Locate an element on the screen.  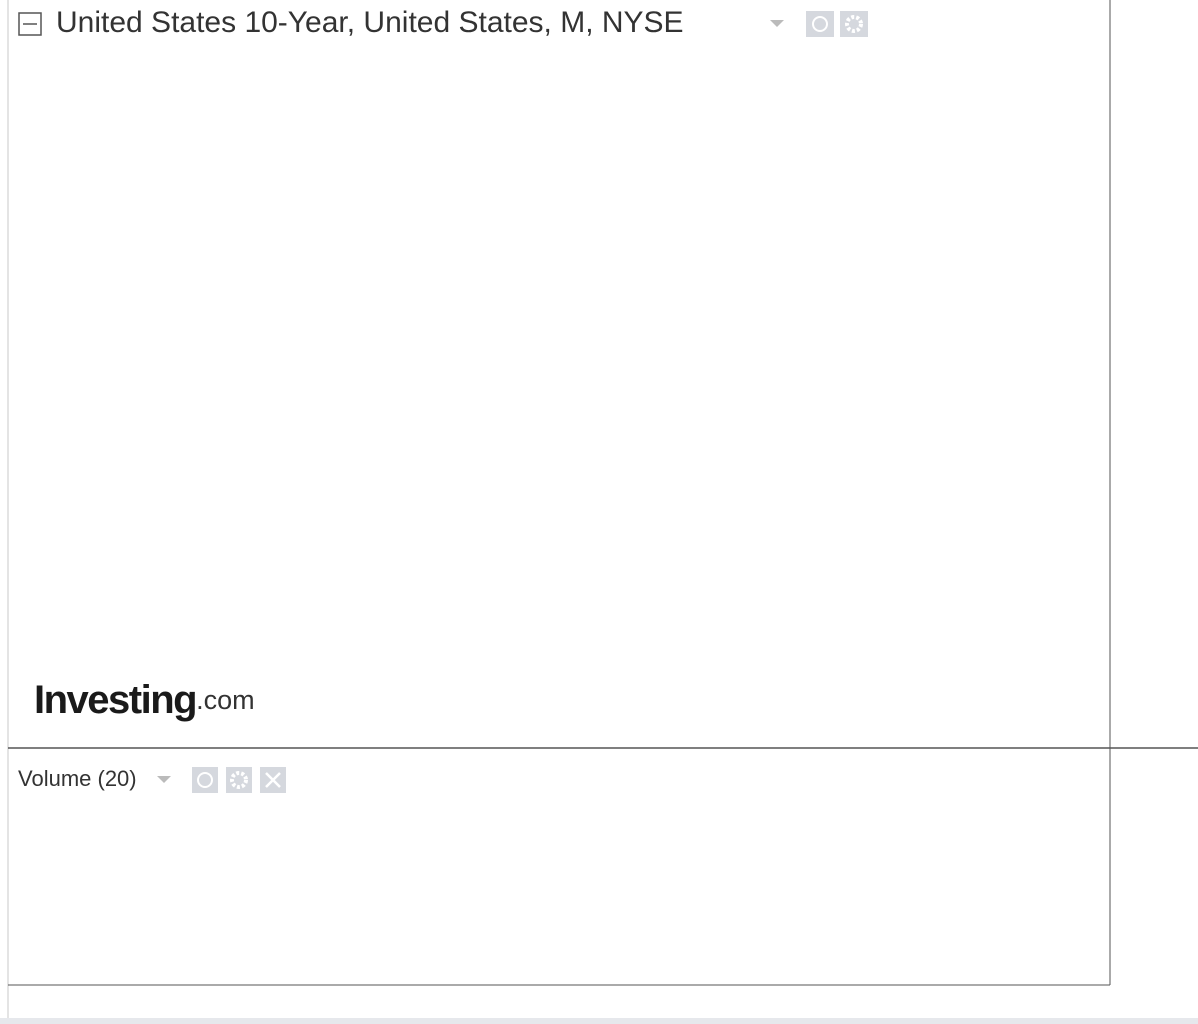
collapse-button is located at coordinates (30, 24).